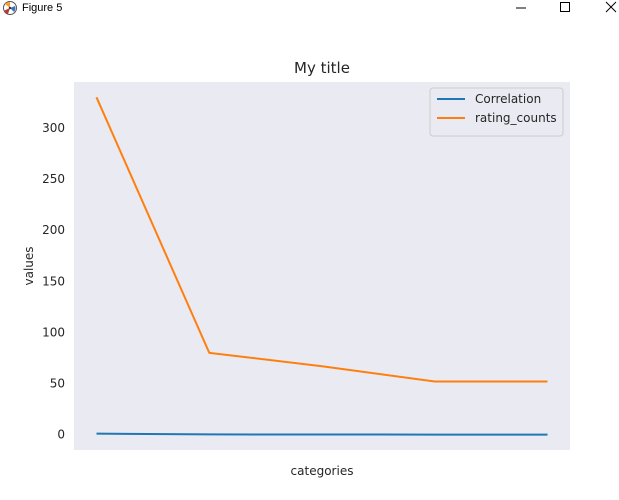 This screenshot has height=500, width=619. Describe the element at coordinates (53, 332) in the screenshot. I see `y-tick-label: 100` at that location.